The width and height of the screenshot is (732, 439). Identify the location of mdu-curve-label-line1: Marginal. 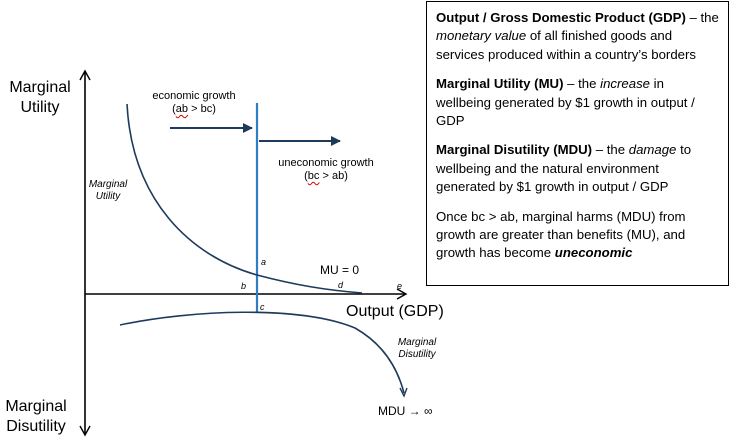
(417, 342).